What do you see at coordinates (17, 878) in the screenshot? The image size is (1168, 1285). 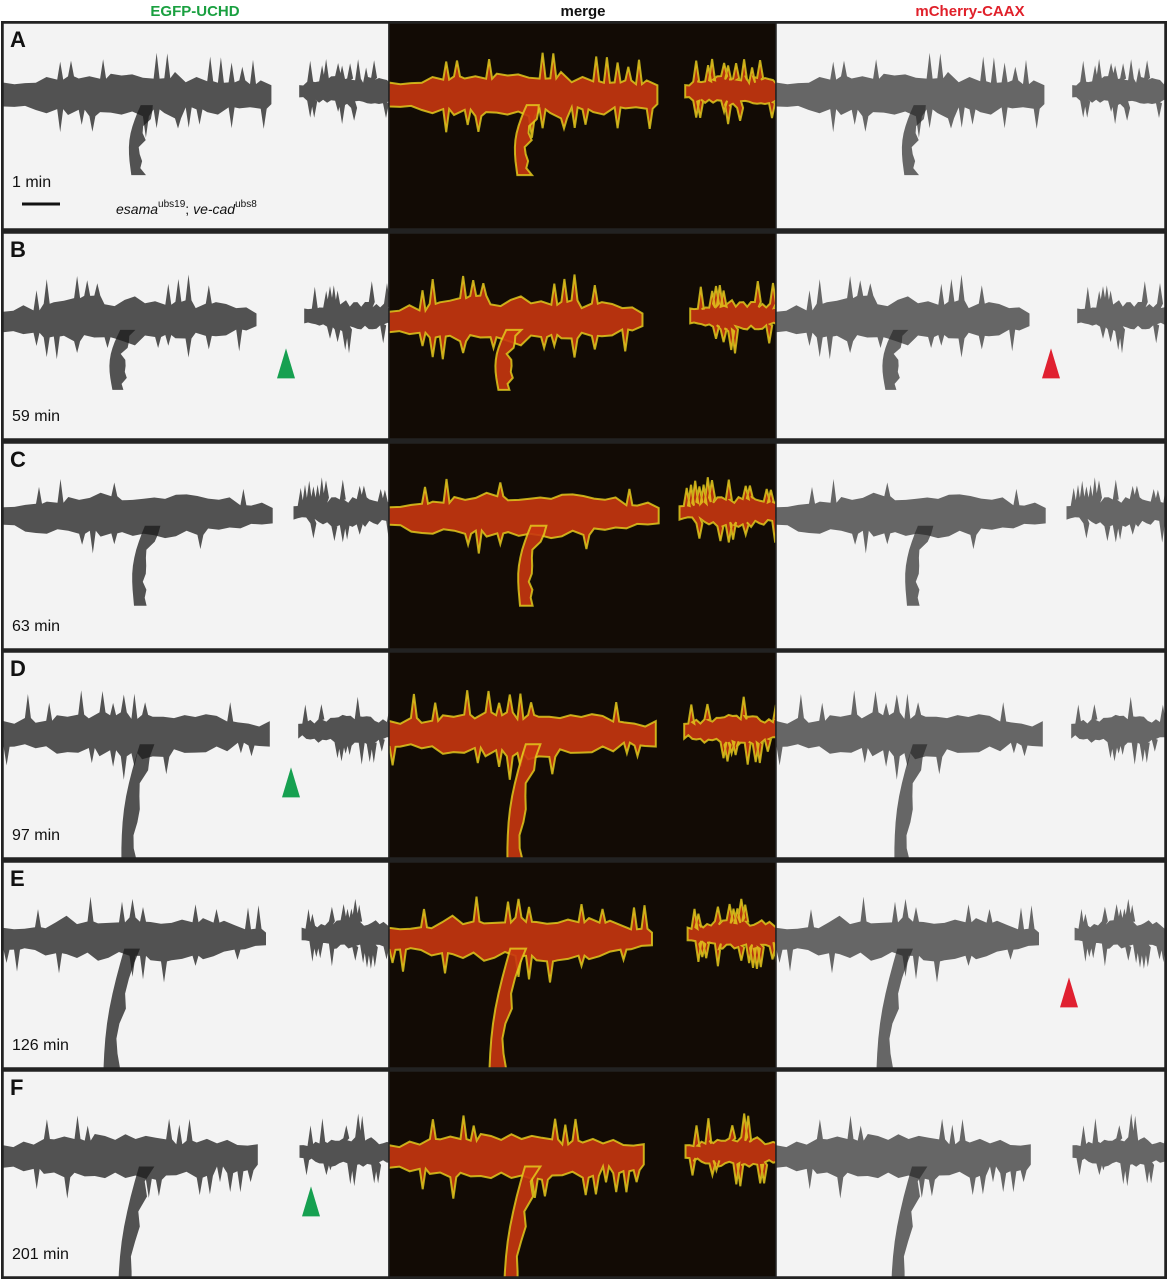 I see `panel-label: E` at bounding box center [17, 878].